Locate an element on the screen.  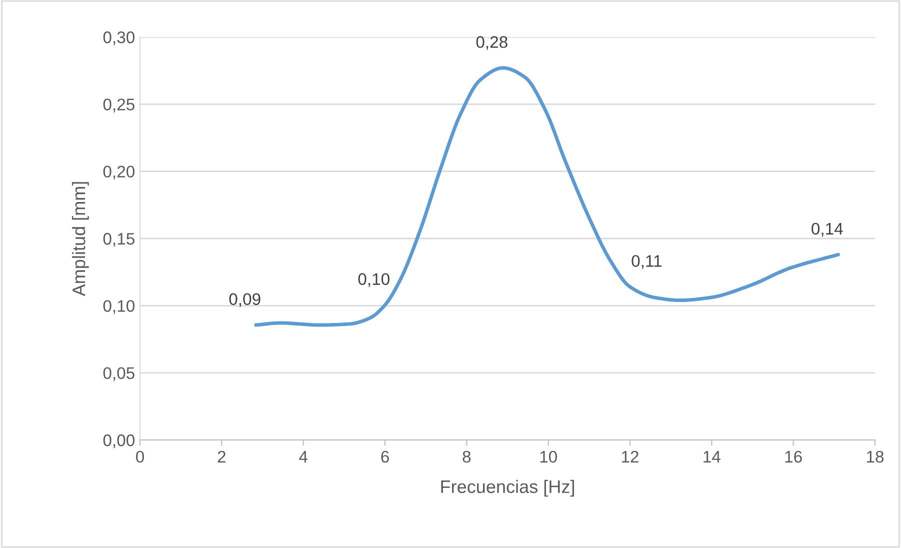
x-axis-title: Frecuencias [Hz] is located at coordinates (507, 488).